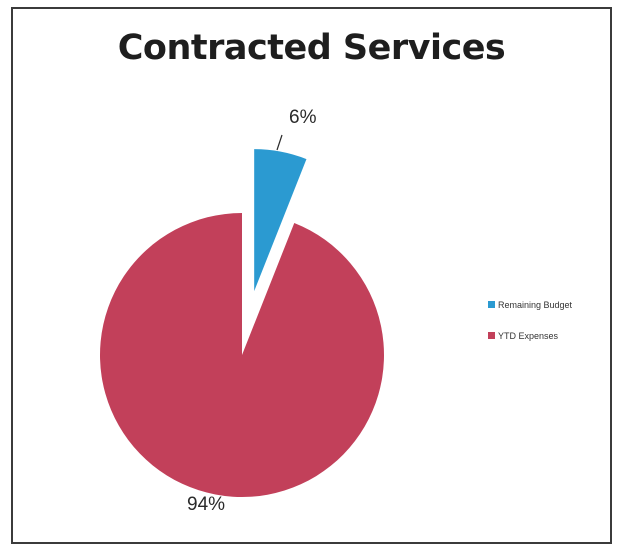  I want to click on legend: Remaining Budget YTD Expenses, so click(530, 320).